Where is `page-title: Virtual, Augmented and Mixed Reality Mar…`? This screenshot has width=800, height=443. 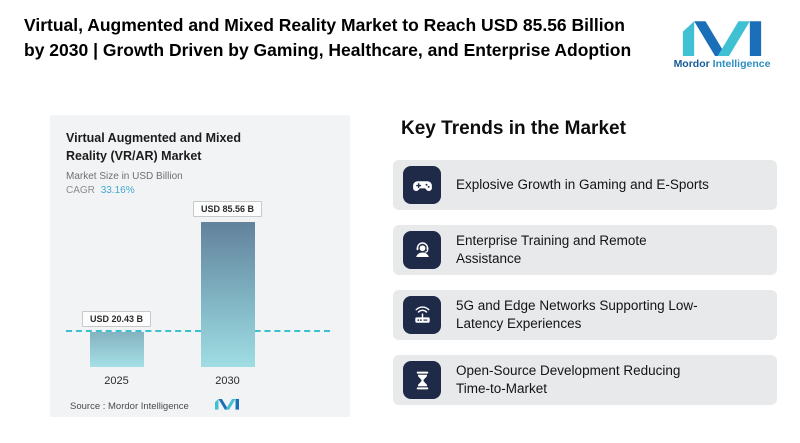 page-title: Virtual, Augmented and Mixed Reality Mar… is located at coordinates (328, 37).